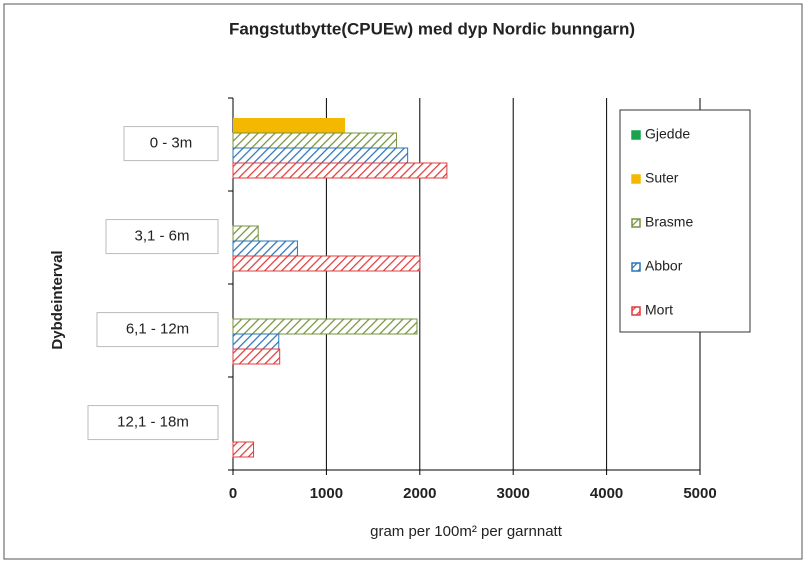  I want to click on x-axis-title: gram per 100m² per garnnatt, so click(466, 531).